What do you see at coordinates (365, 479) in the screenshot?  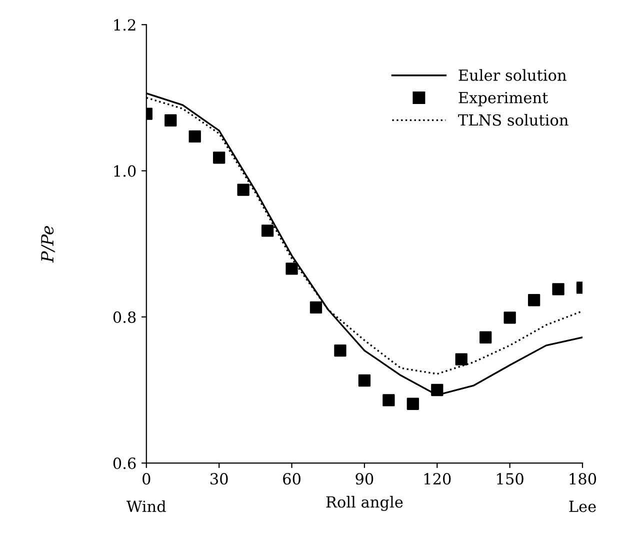 I see `x-tick-label: 90` at bounding box center [365, 479].